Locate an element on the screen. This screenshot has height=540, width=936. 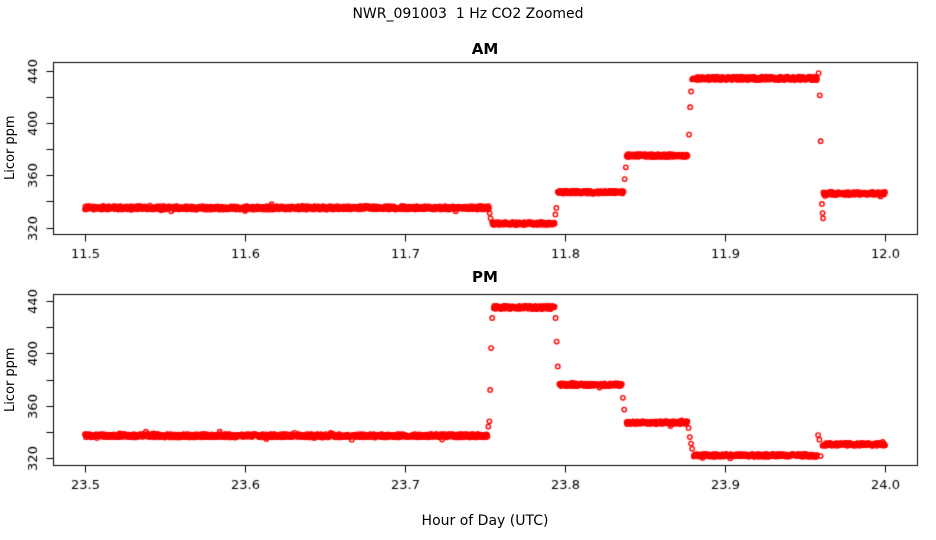
pm-y-axis-label: Licor ppm is located at coordinates (10, 379).